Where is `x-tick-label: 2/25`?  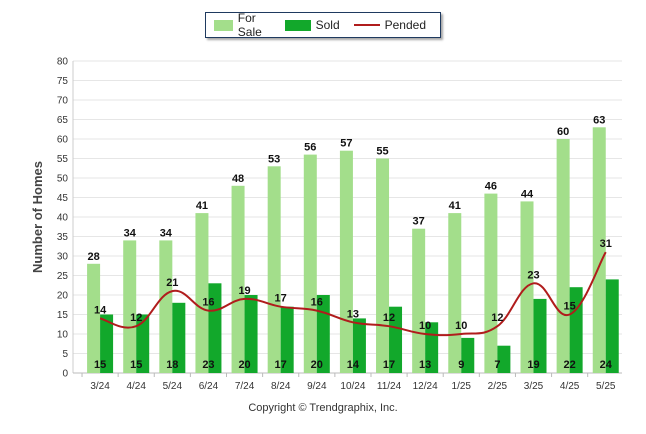 x-tick-label: 2/25 is located at coordinates (498, 386).